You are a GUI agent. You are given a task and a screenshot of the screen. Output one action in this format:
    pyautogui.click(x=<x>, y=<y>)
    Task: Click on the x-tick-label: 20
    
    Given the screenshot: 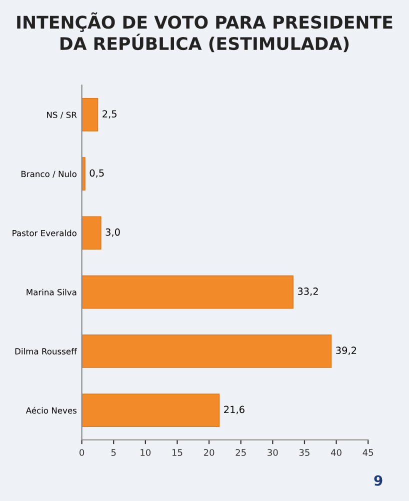 What is the action you would take?
    pyautogui.click(x=209, y=452)
    